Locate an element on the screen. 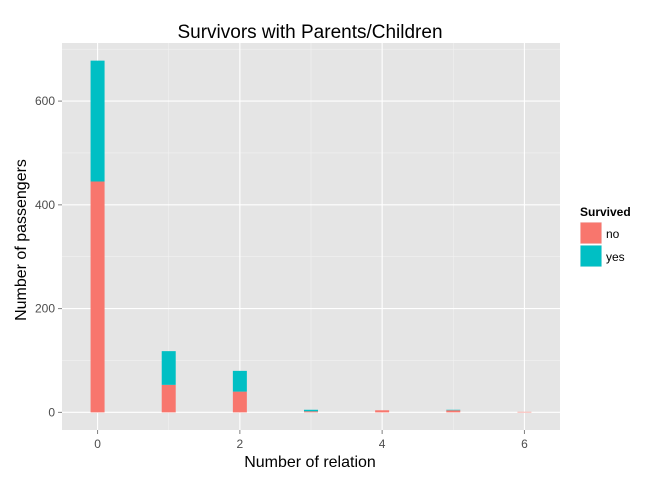 The image size is (672, 480). legend: Survived no yes is located at coordinates (605, 236).